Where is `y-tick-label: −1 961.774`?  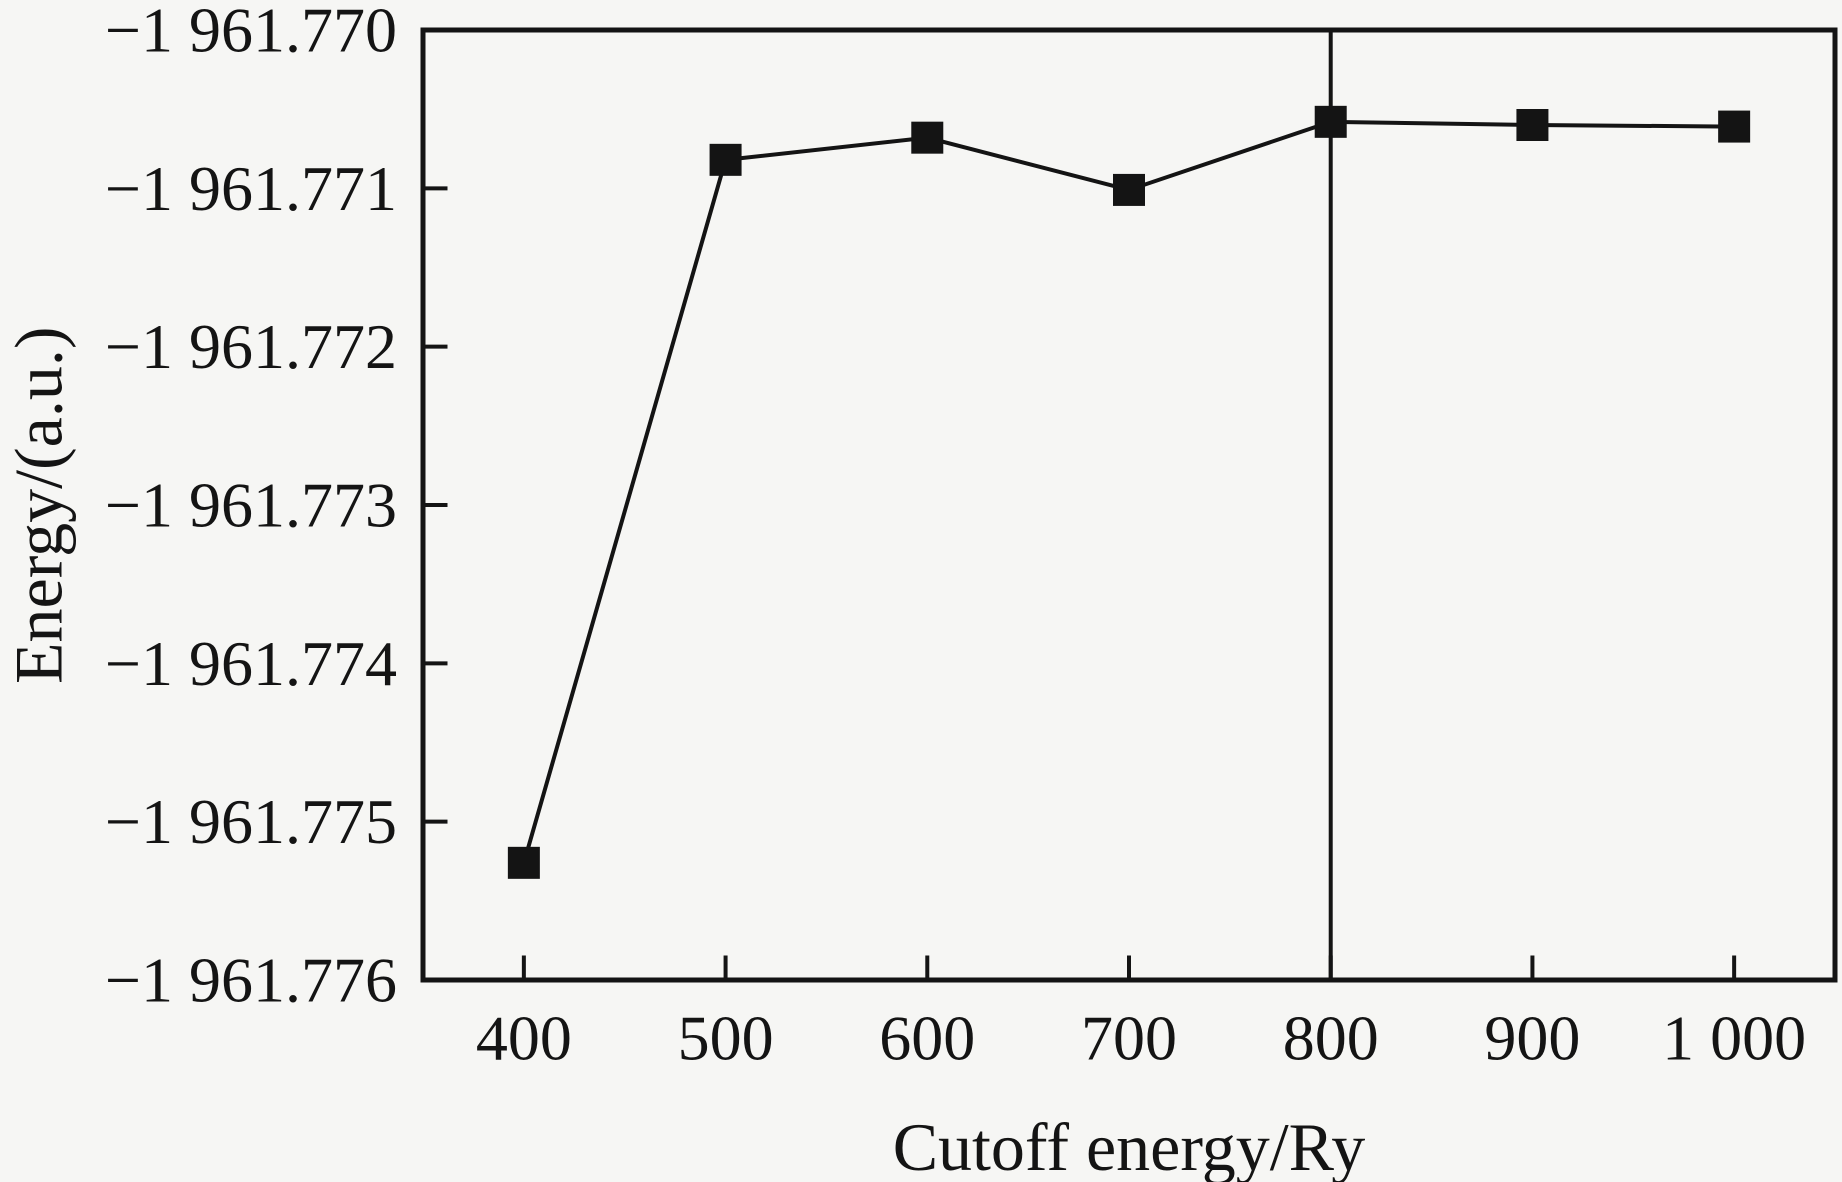
y-tick-label: −1 961.774 is located at coordinates (251, 663).